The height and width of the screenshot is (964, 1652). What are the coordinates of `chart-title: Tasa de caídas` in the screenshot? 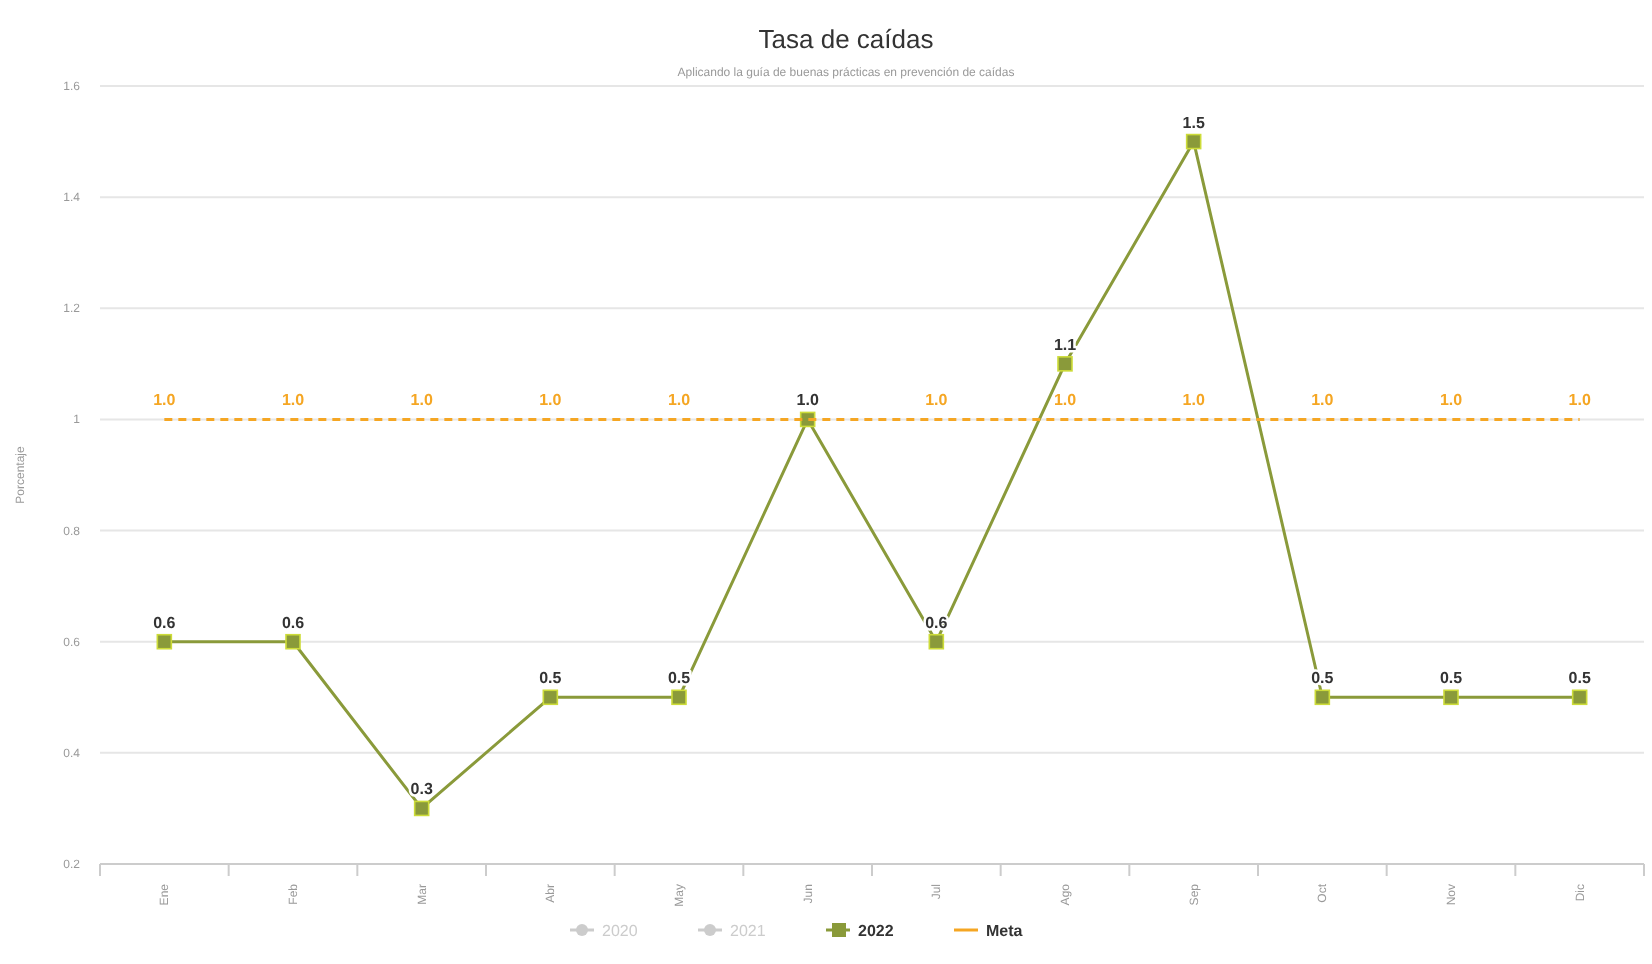 It's located at (846, 39).